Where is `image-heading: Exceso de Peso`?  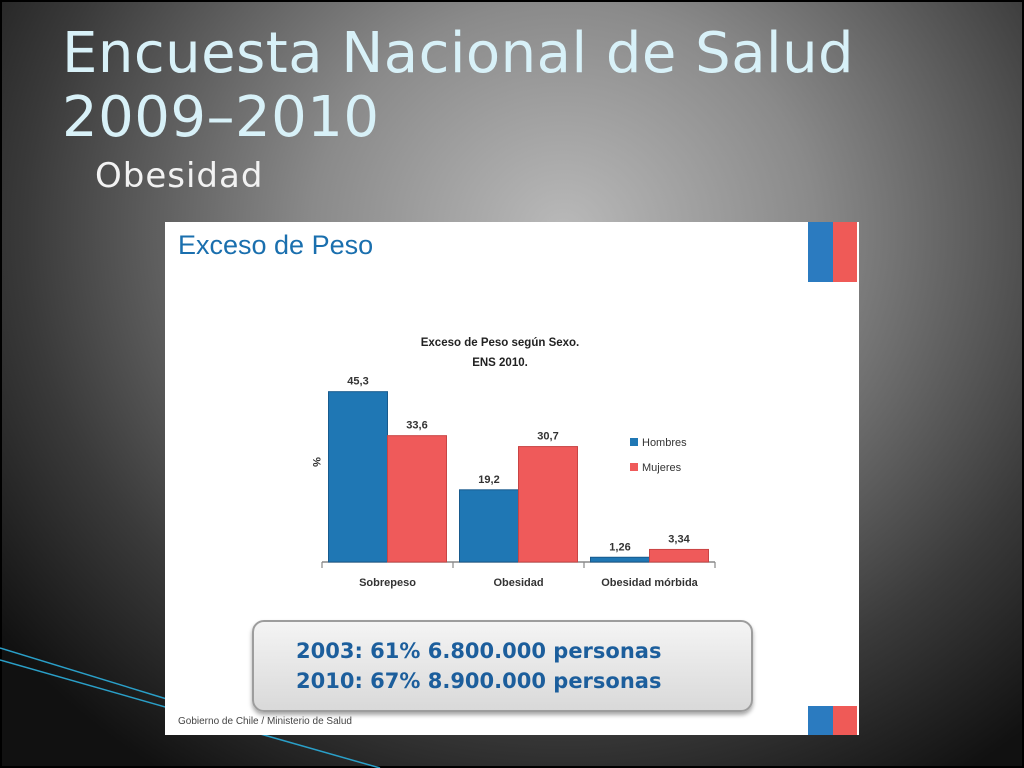
image-heading: Exceso de Peso is located at coordinates (276, 245).